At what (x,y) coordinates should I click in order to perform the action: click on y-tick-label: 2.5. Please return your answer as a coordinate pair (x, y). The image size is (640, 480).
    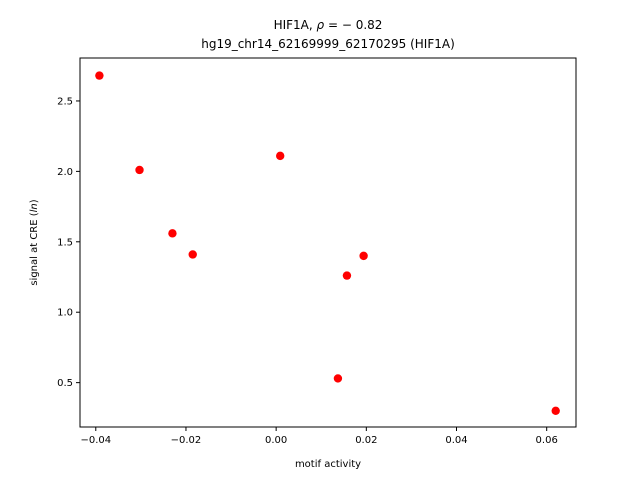
    Looking at the image, I should click on (65, 101).